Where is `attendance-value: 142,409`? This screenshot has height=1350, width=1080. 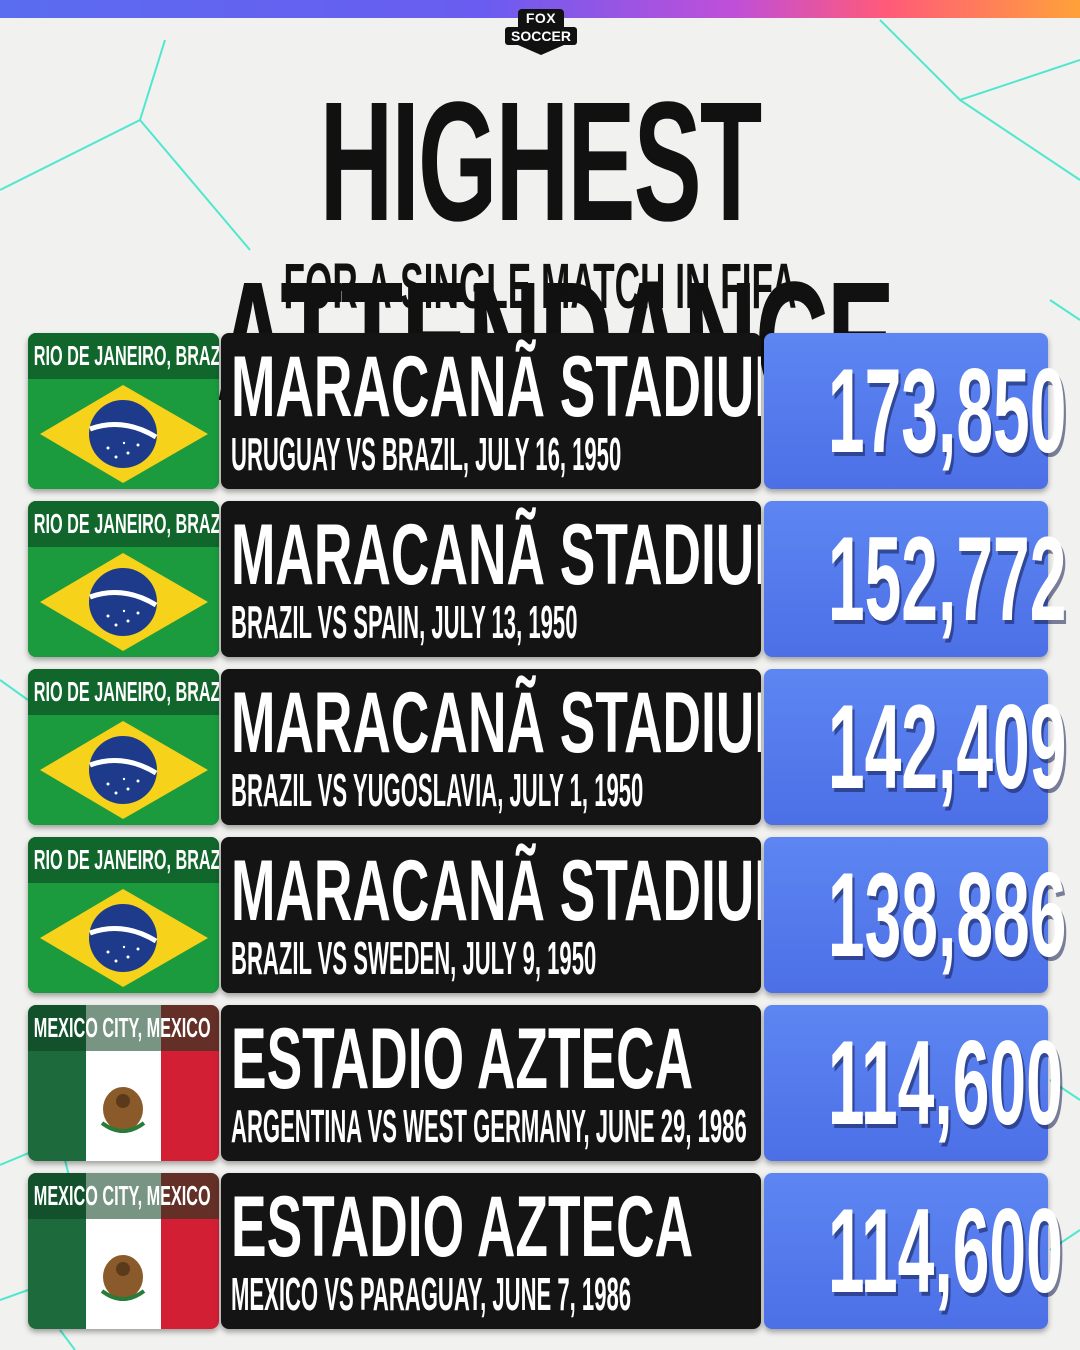 attendance-value: 142,409 is located at coordinates (947, 747).